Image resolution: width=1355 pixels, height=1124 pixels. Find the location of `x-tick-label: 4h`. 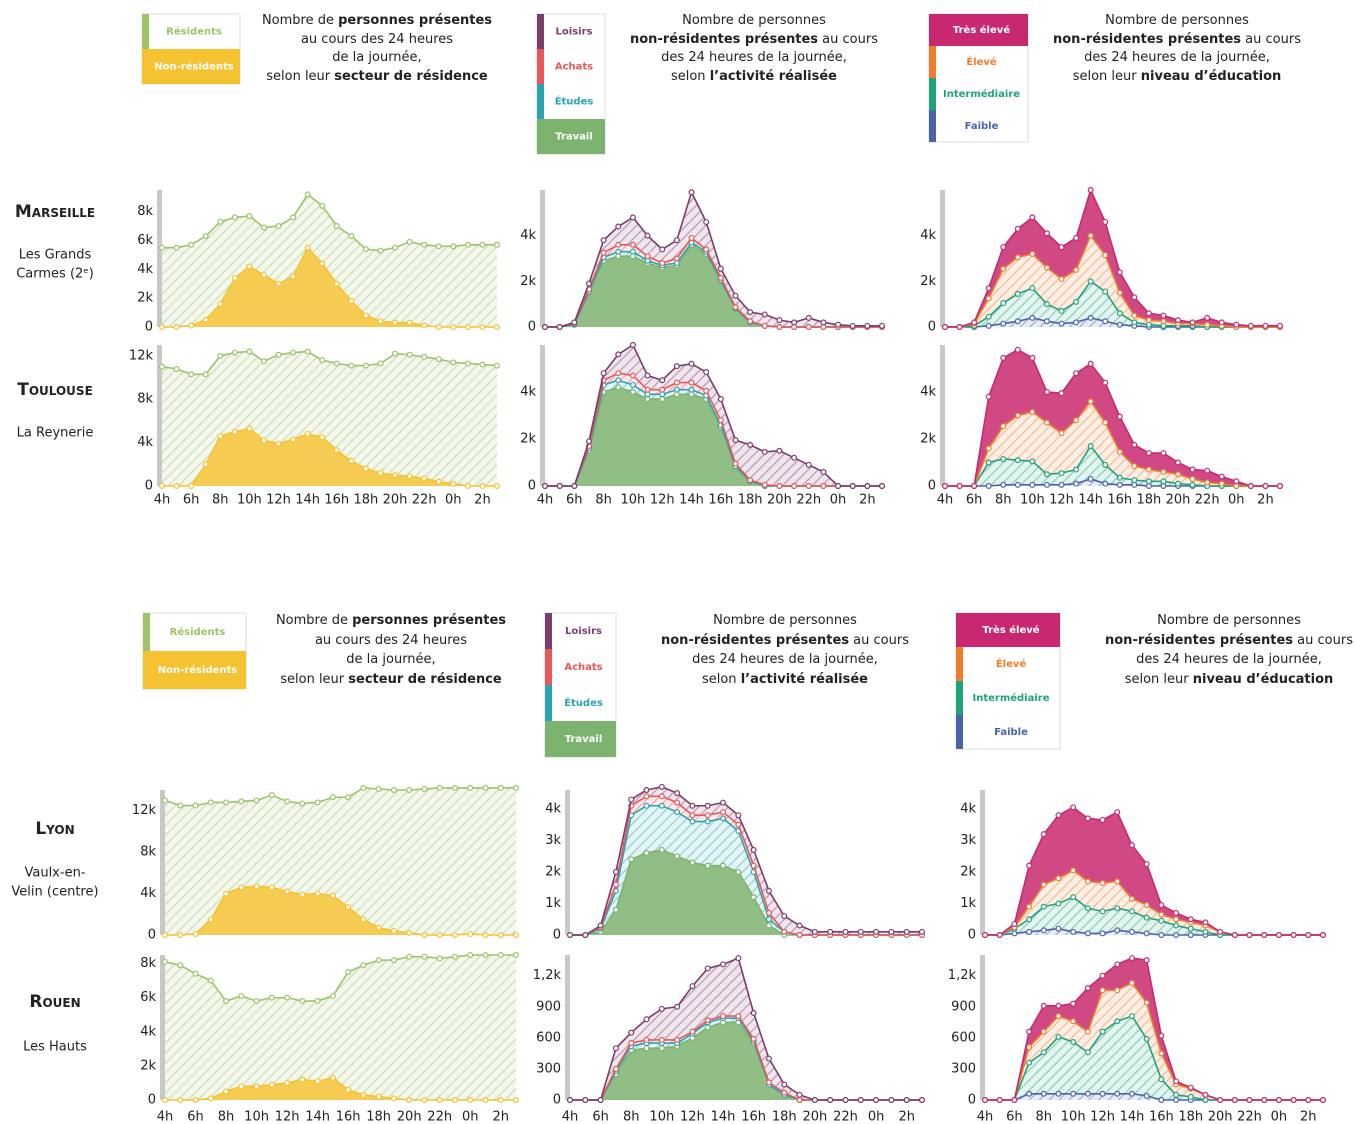

x-tick-label: 4h is located at coordinates (165, 1117).